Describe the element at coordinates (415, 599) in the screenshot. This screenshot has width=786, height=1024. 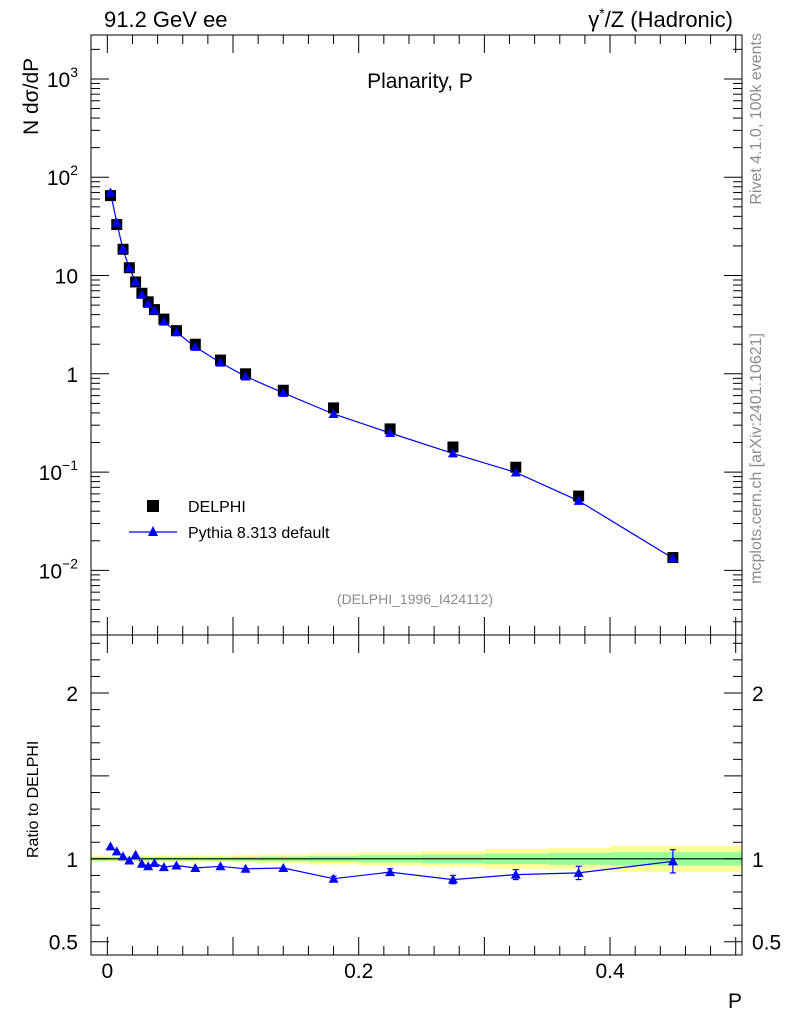
I see `analysis-tag: (DELPHI_1996_I424112)` at that location.